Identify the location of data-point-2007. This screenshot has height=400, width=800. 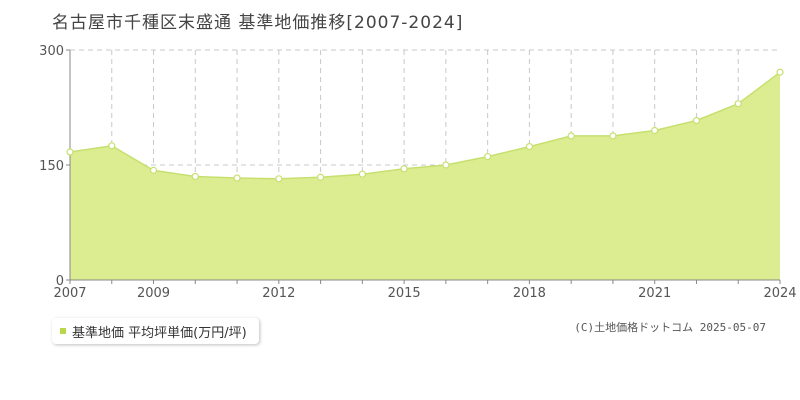
(70, 152).